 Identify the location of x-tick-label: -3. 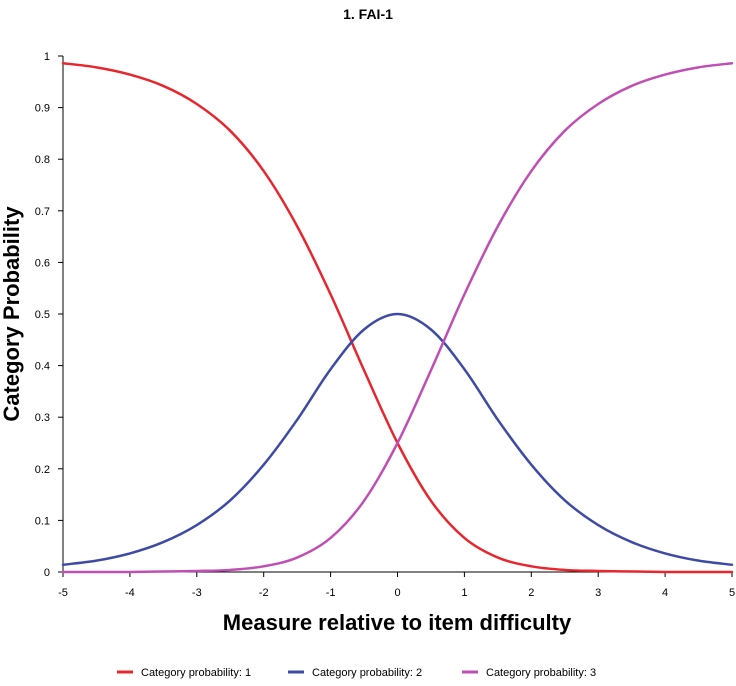
(197, 593).